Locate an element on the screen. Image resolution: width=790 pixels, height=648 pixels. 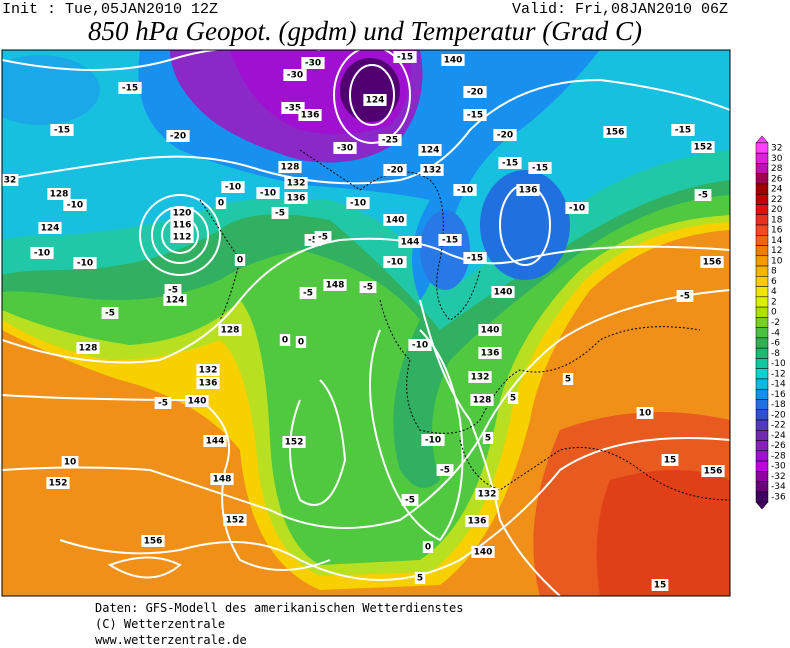
colorbar-label: -24 is located at coordinates (778, 436).